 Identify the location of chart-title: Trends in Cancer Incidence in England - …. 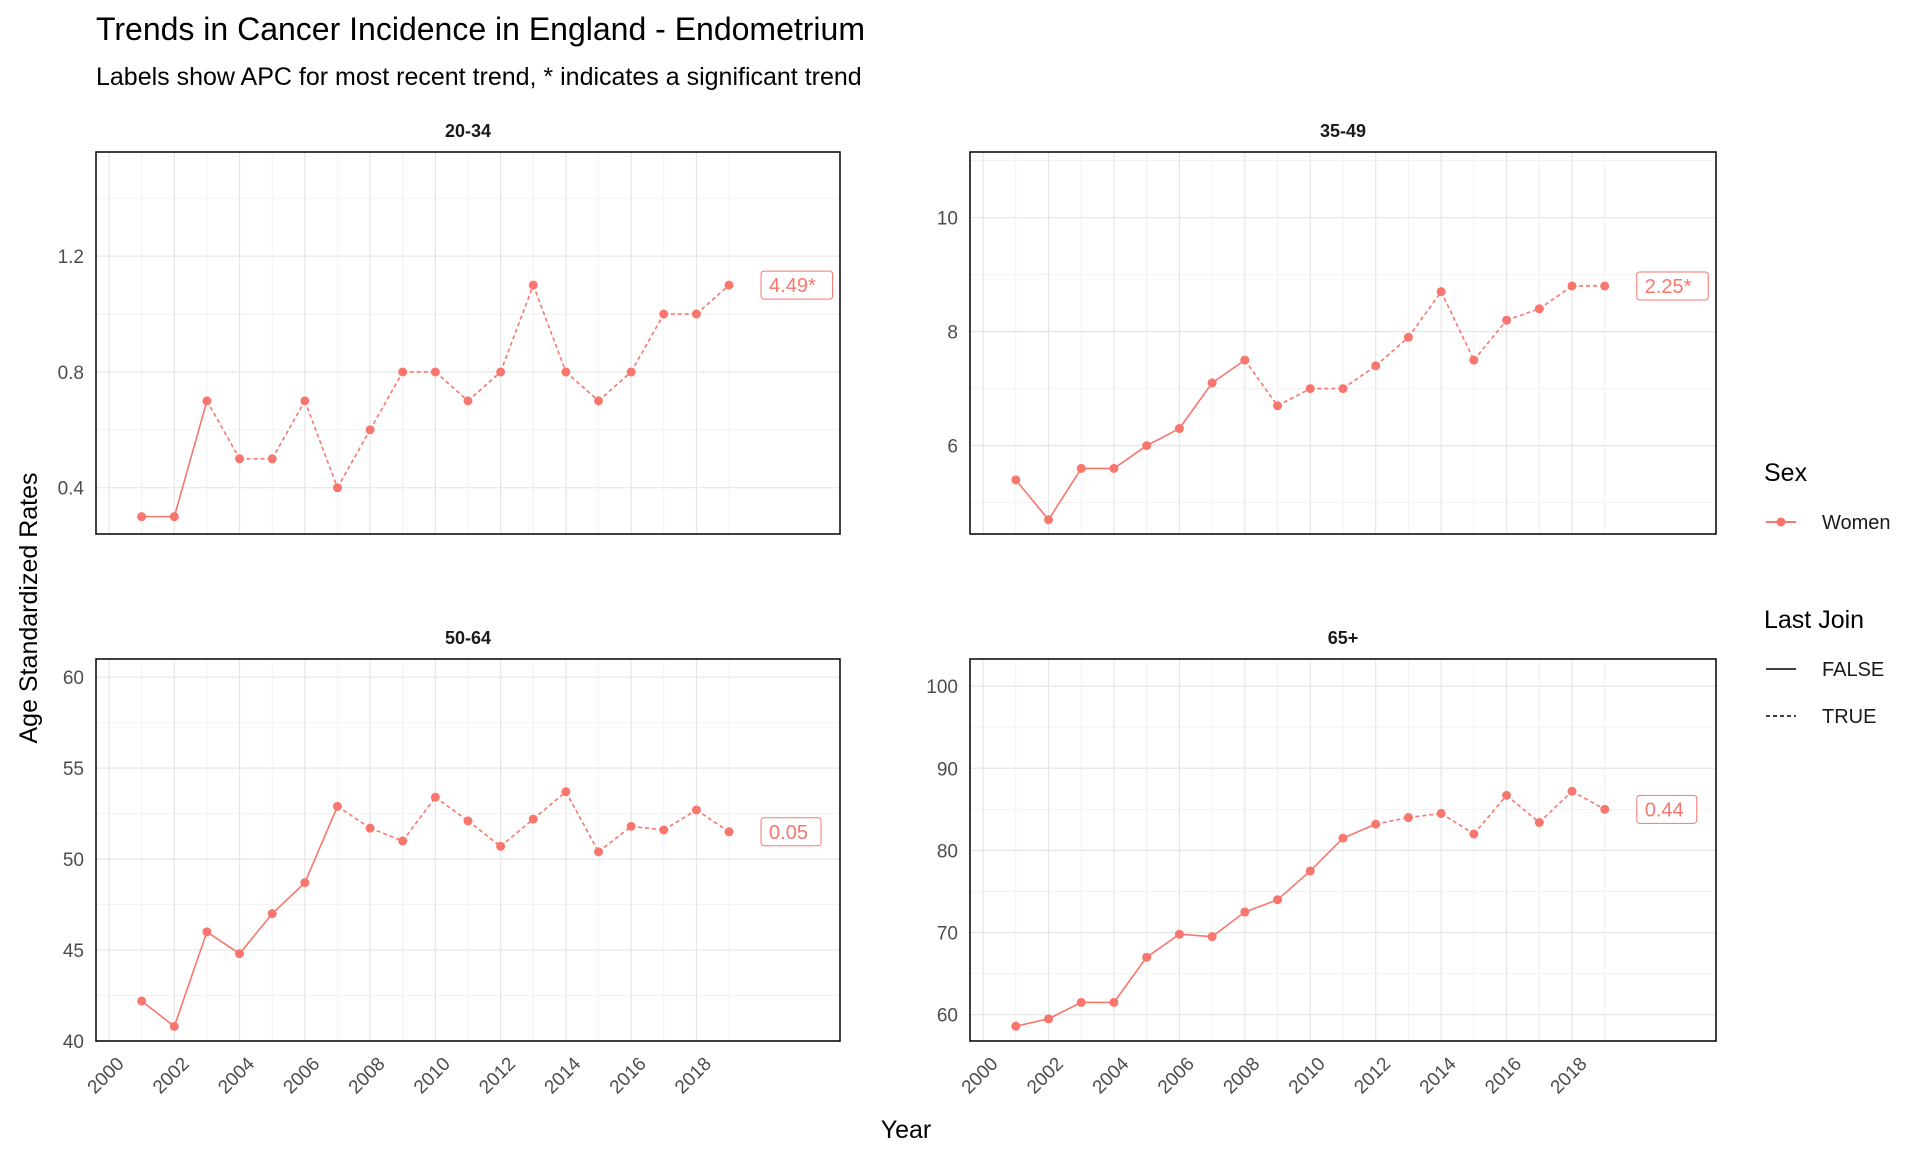
(480, 29).